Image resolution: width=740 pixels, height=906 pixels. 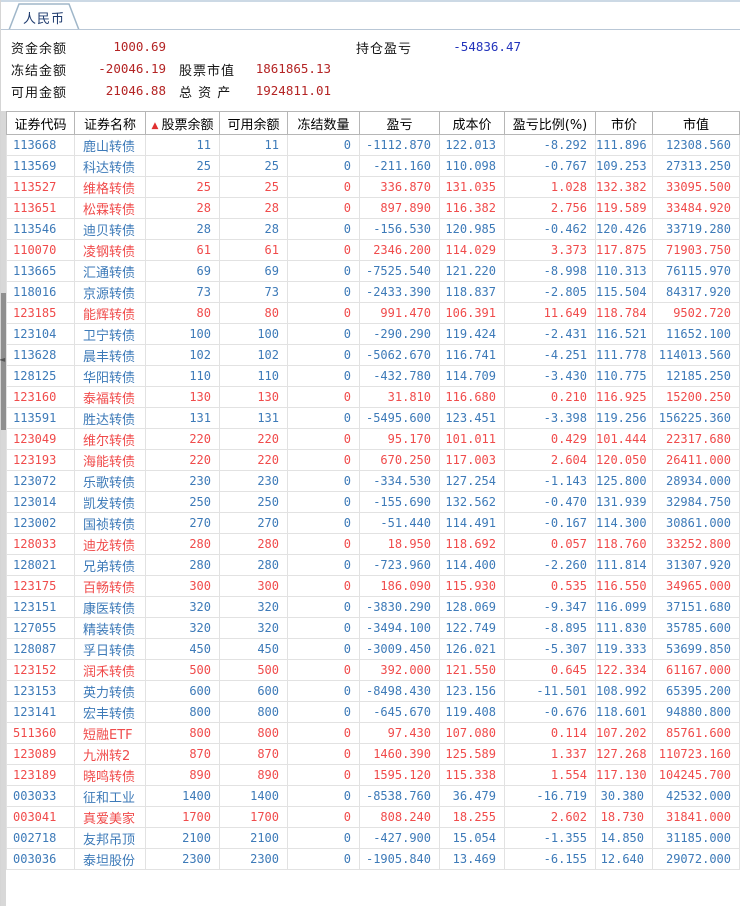 What do you see at coordinates (624, 166) in the screenshot?
I see `cell-price: 109.253` at bounding box center [624, 166].